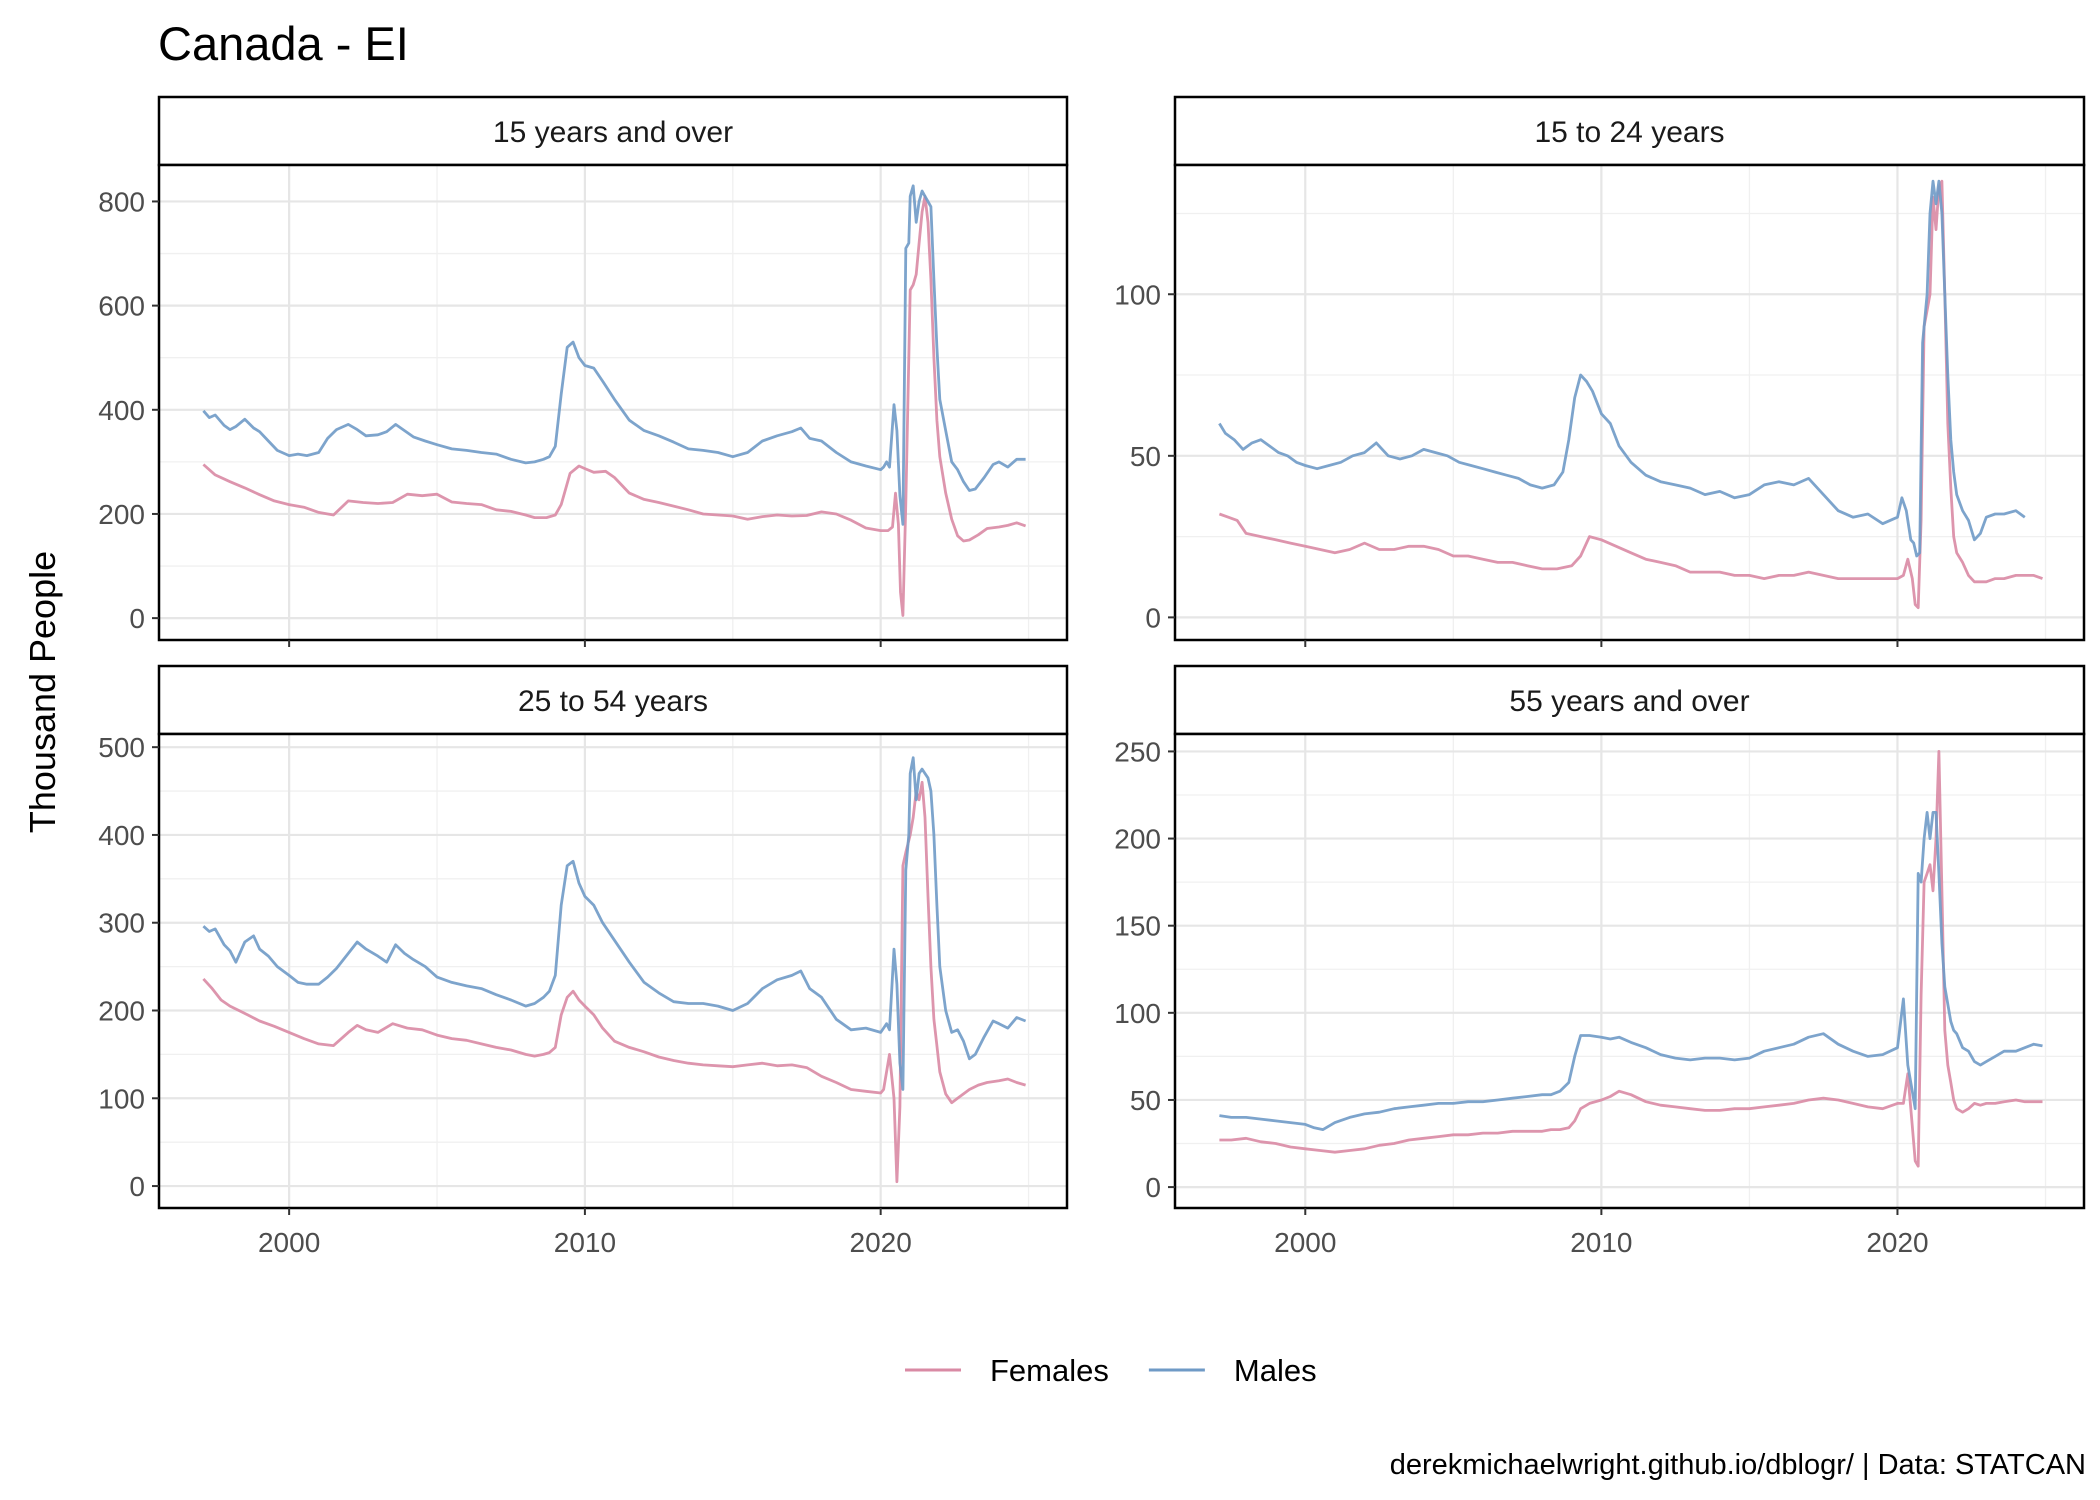  I want to click on y-tick-label: 150, so click(1137, 926).